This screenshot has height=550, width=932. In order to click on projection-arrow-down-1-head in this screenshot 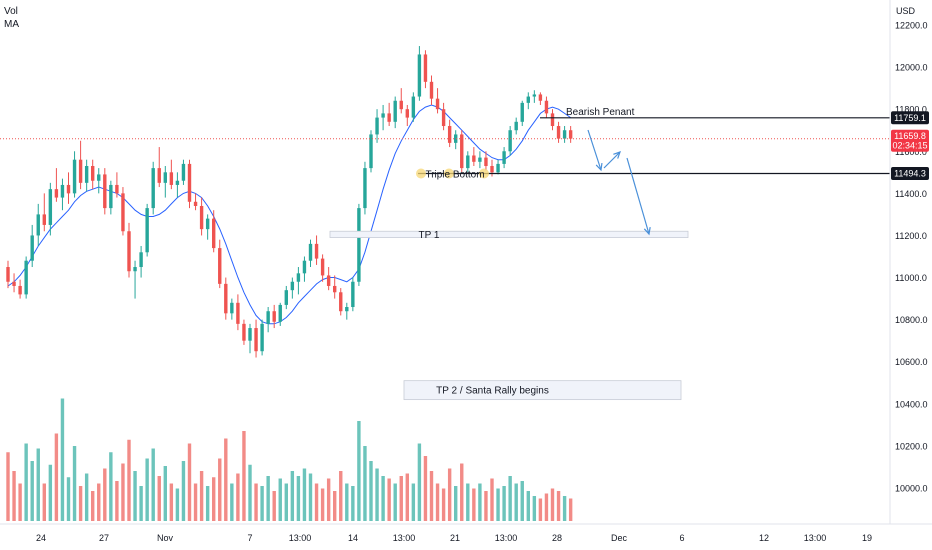, I will do `click(599, 167)`.